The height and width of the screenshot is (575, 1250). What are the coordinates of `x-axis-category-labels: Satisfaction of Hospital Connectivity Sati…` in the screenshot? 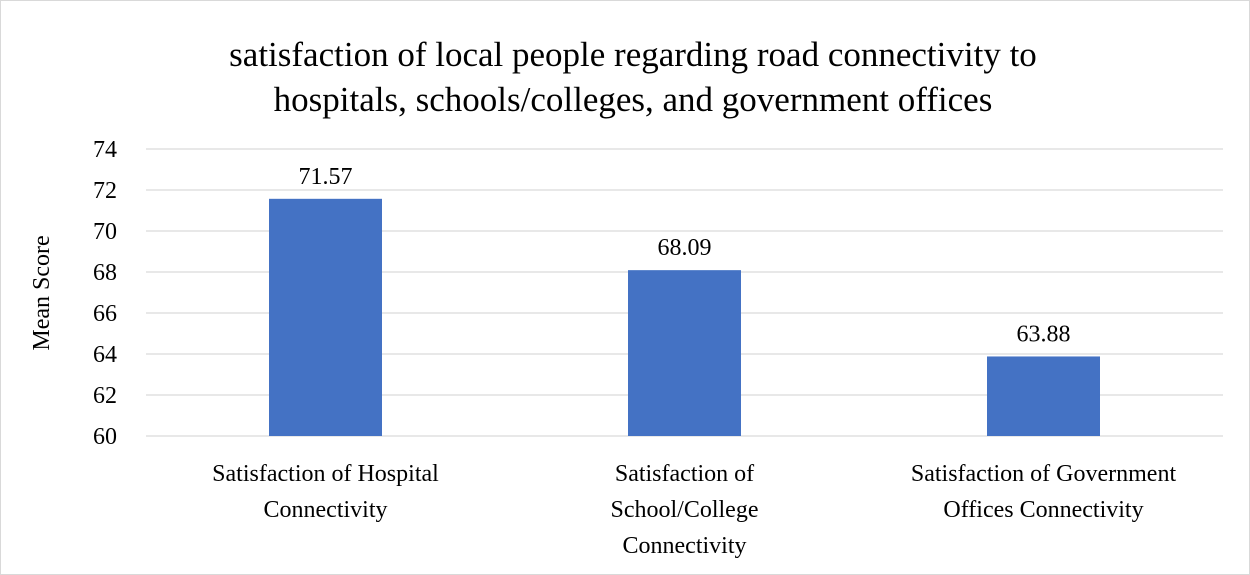 It's located at (694, 510).